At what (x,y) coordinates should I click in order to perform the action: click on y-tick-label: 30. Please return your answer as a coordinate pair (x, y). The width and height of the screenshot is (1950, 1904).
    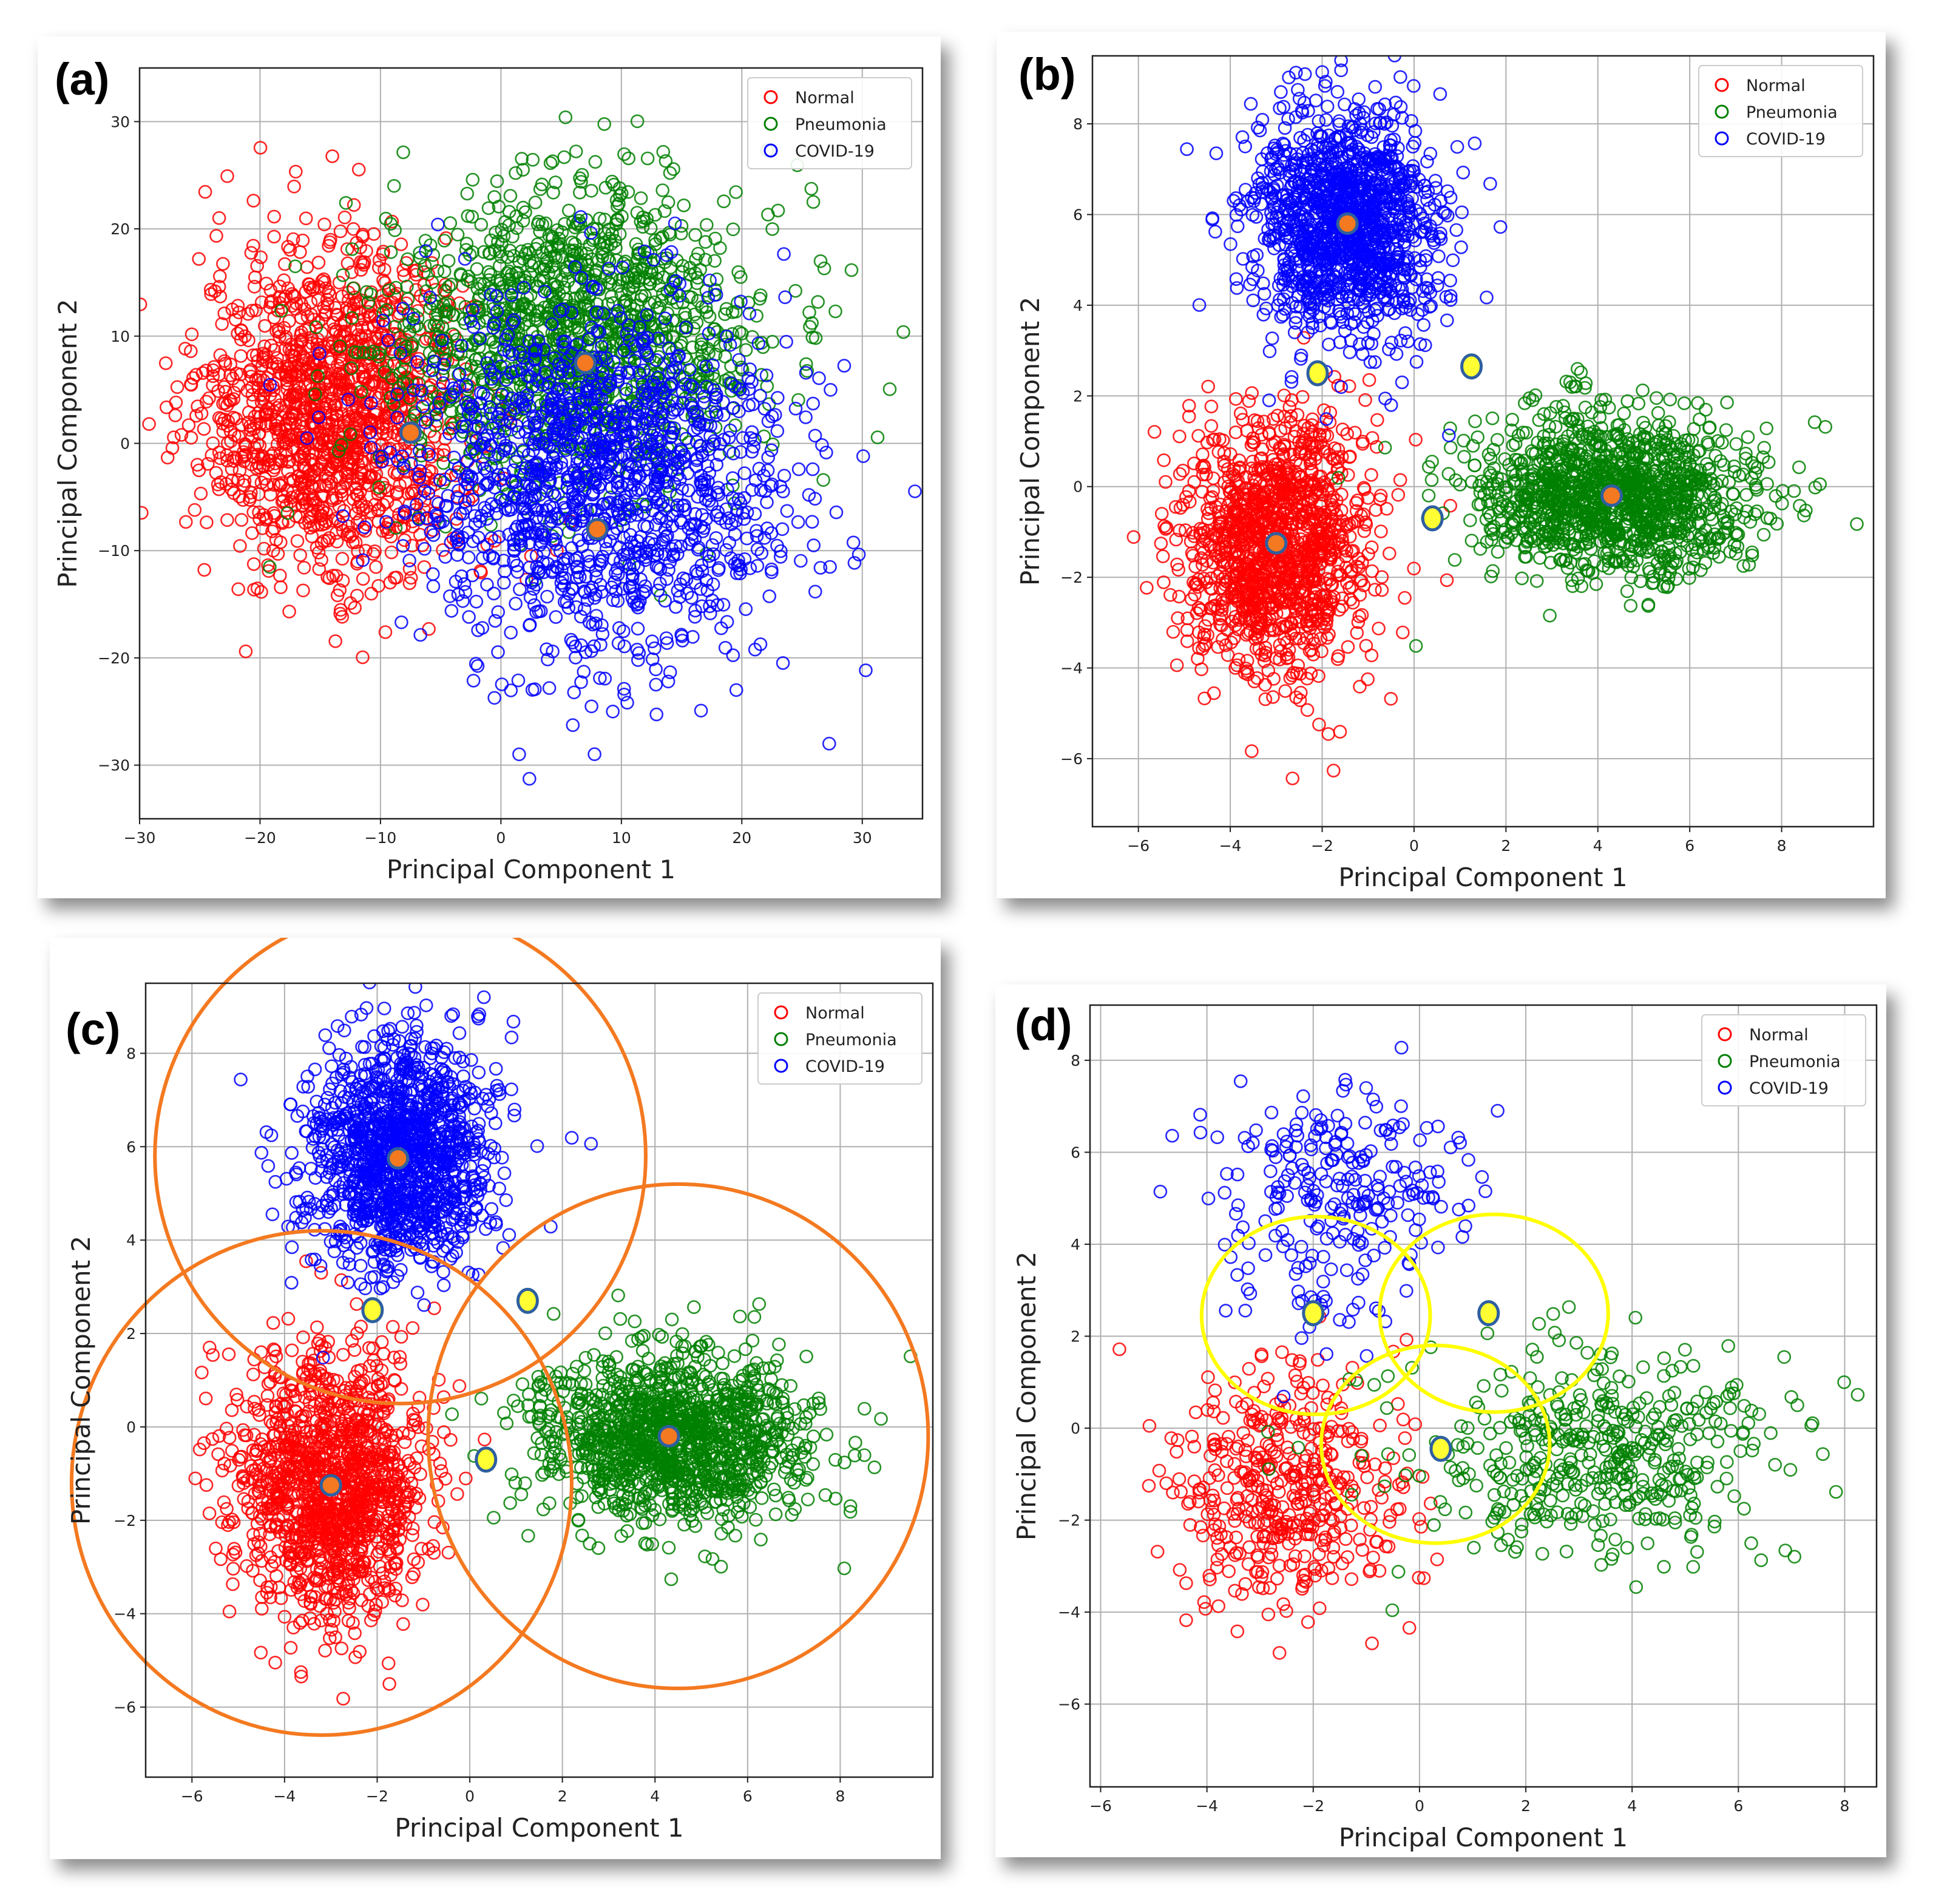
    Looking at the image, I should click on (120, 121).